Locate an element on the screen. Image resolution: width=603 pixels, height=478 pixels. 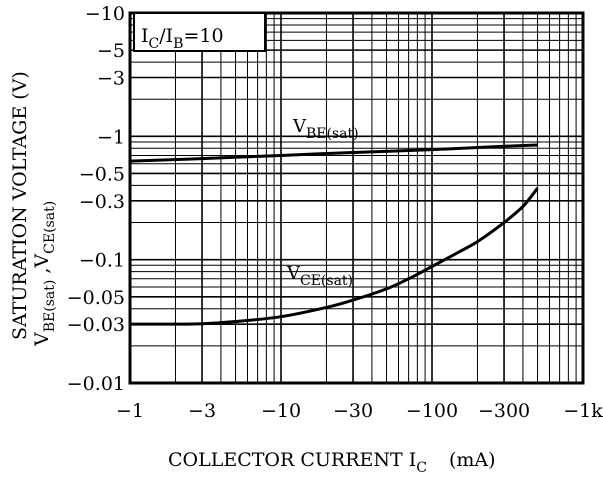
series-line-vbe-sat is located at coordinates (333, 153).